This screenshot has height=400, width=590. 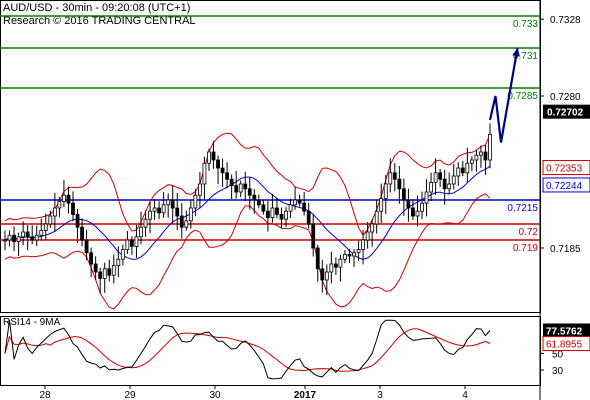 I want to click on current-price-label: 0.72702, so click(x=565, y=113).